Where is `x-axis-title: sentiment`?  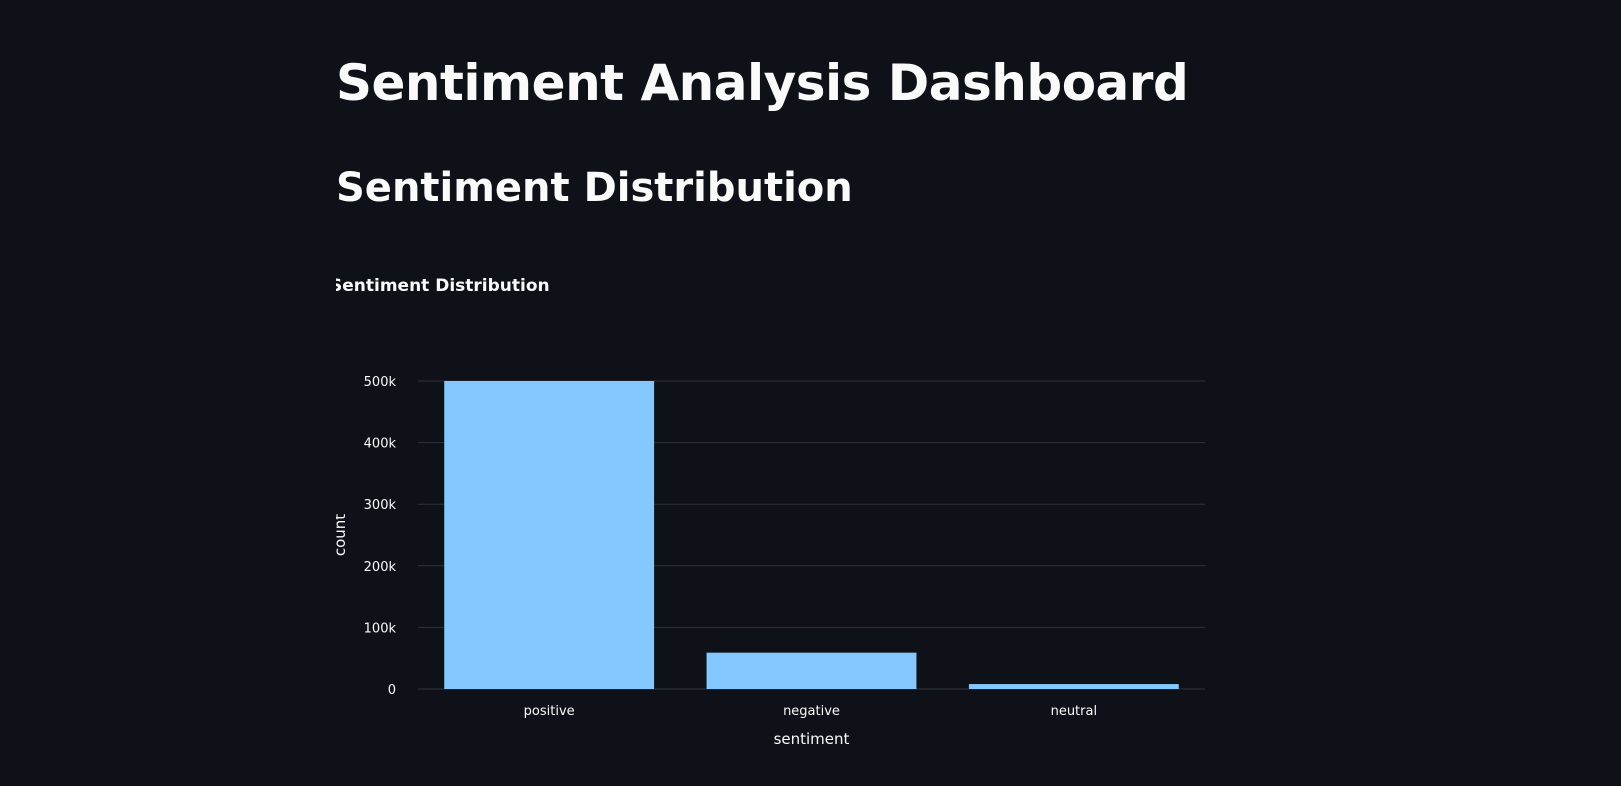
x-axis-title: sentiment is located at coordinates (812, 739).